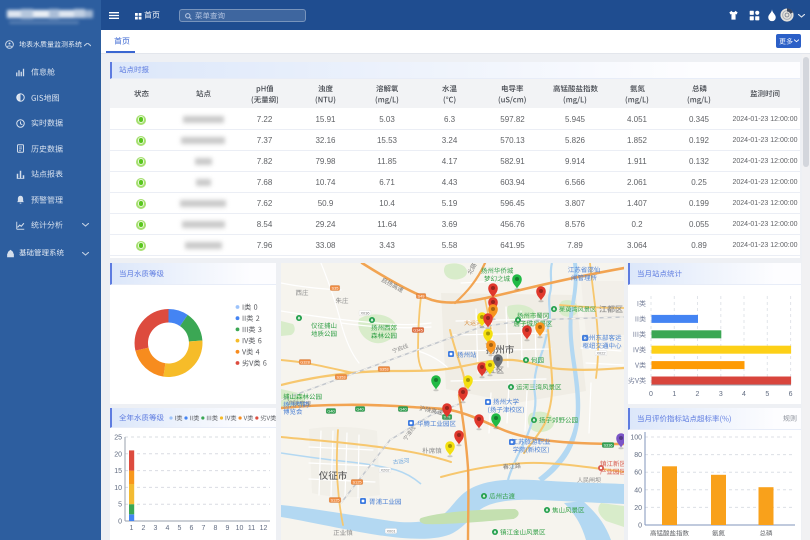 The height and width of the screenshot is (540, 810). Describe the element at coordinates (204, 528) in the screenshot. I see `svg-text: 7` at that location.